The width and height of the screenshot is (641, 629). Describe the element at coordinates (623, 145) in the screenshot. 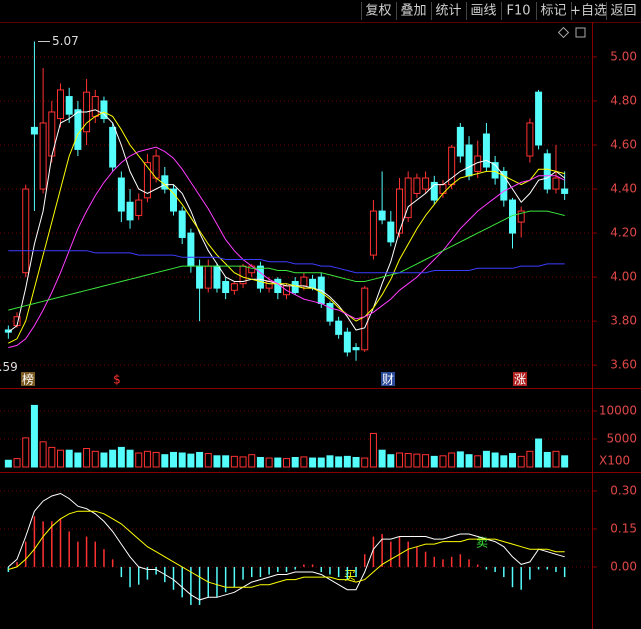

I see `y-tick-label: 4.60` at that location.